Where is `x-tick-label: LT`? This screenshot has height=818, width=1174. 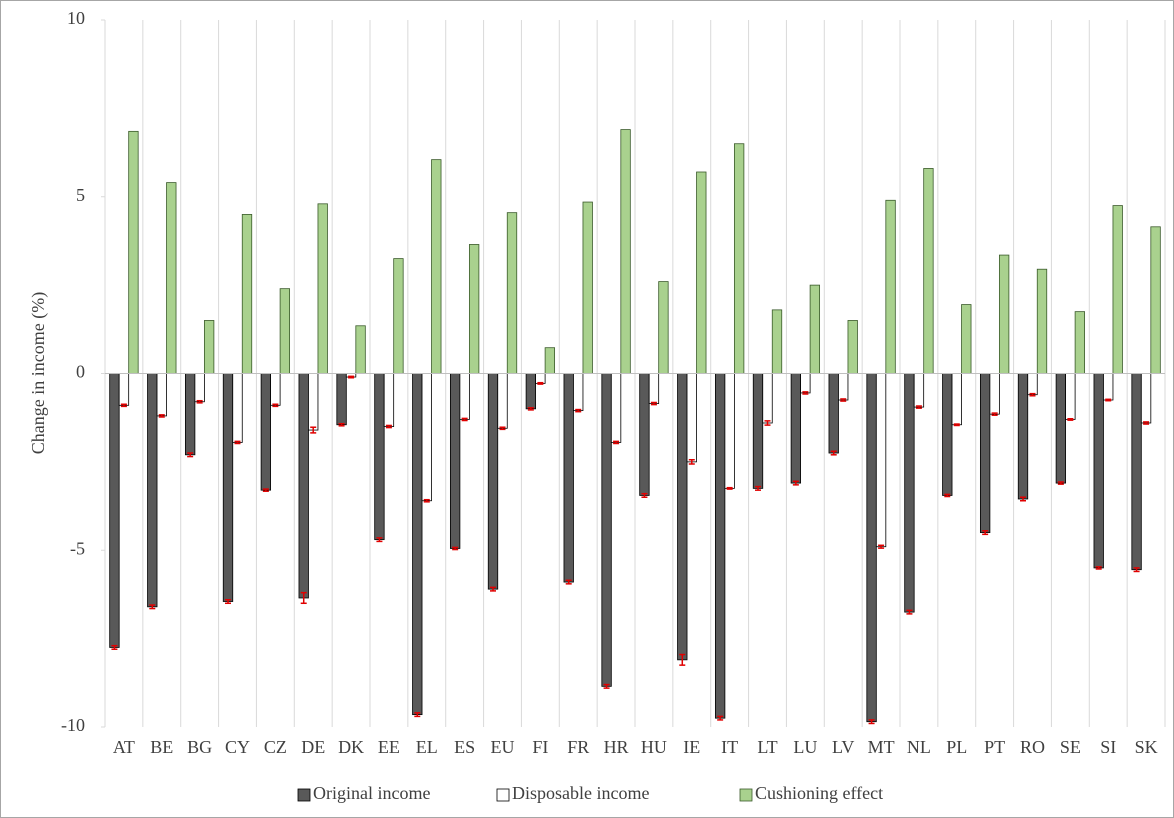 x-tick-label: LT is located at coordinates (767, 747).